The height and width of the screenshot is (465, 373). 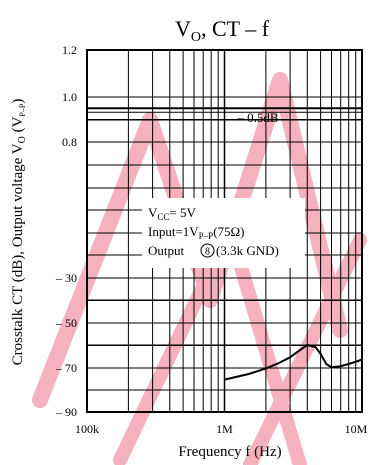 What do you see at coordinates (22, 139) in the screenshot?
I see `ylabel-sub1: O` at bounding box center [22, 139].